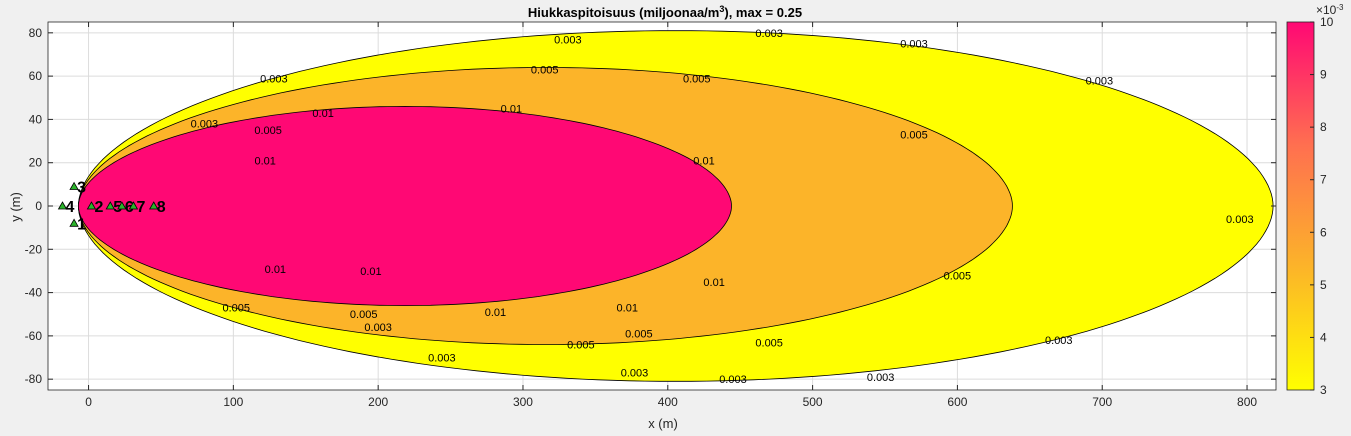 The width and height of the screenshot is (1351, 436). Describe the element at coordinates (1330, 10) in the screenshot. I see `colorbar-exponent: ×10⁻³` at that location.